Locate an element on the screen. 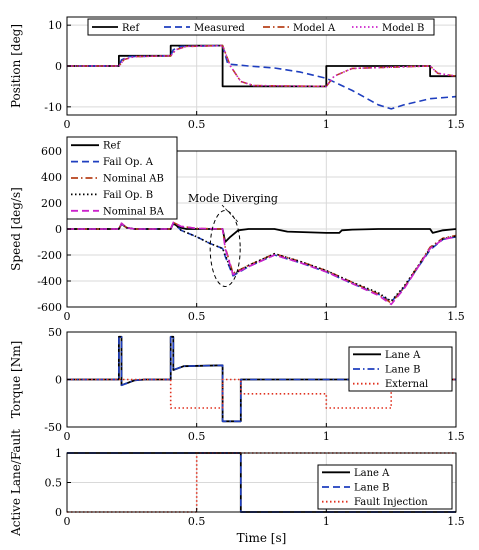  y-tick-label: -600 is located at coordinates (49, 307).